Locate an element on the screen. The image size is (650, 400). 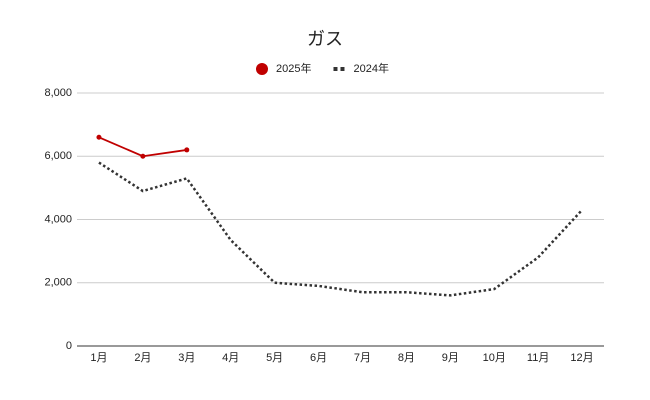
y-tick-label: 2,000 is located at coordinates (58, 283).